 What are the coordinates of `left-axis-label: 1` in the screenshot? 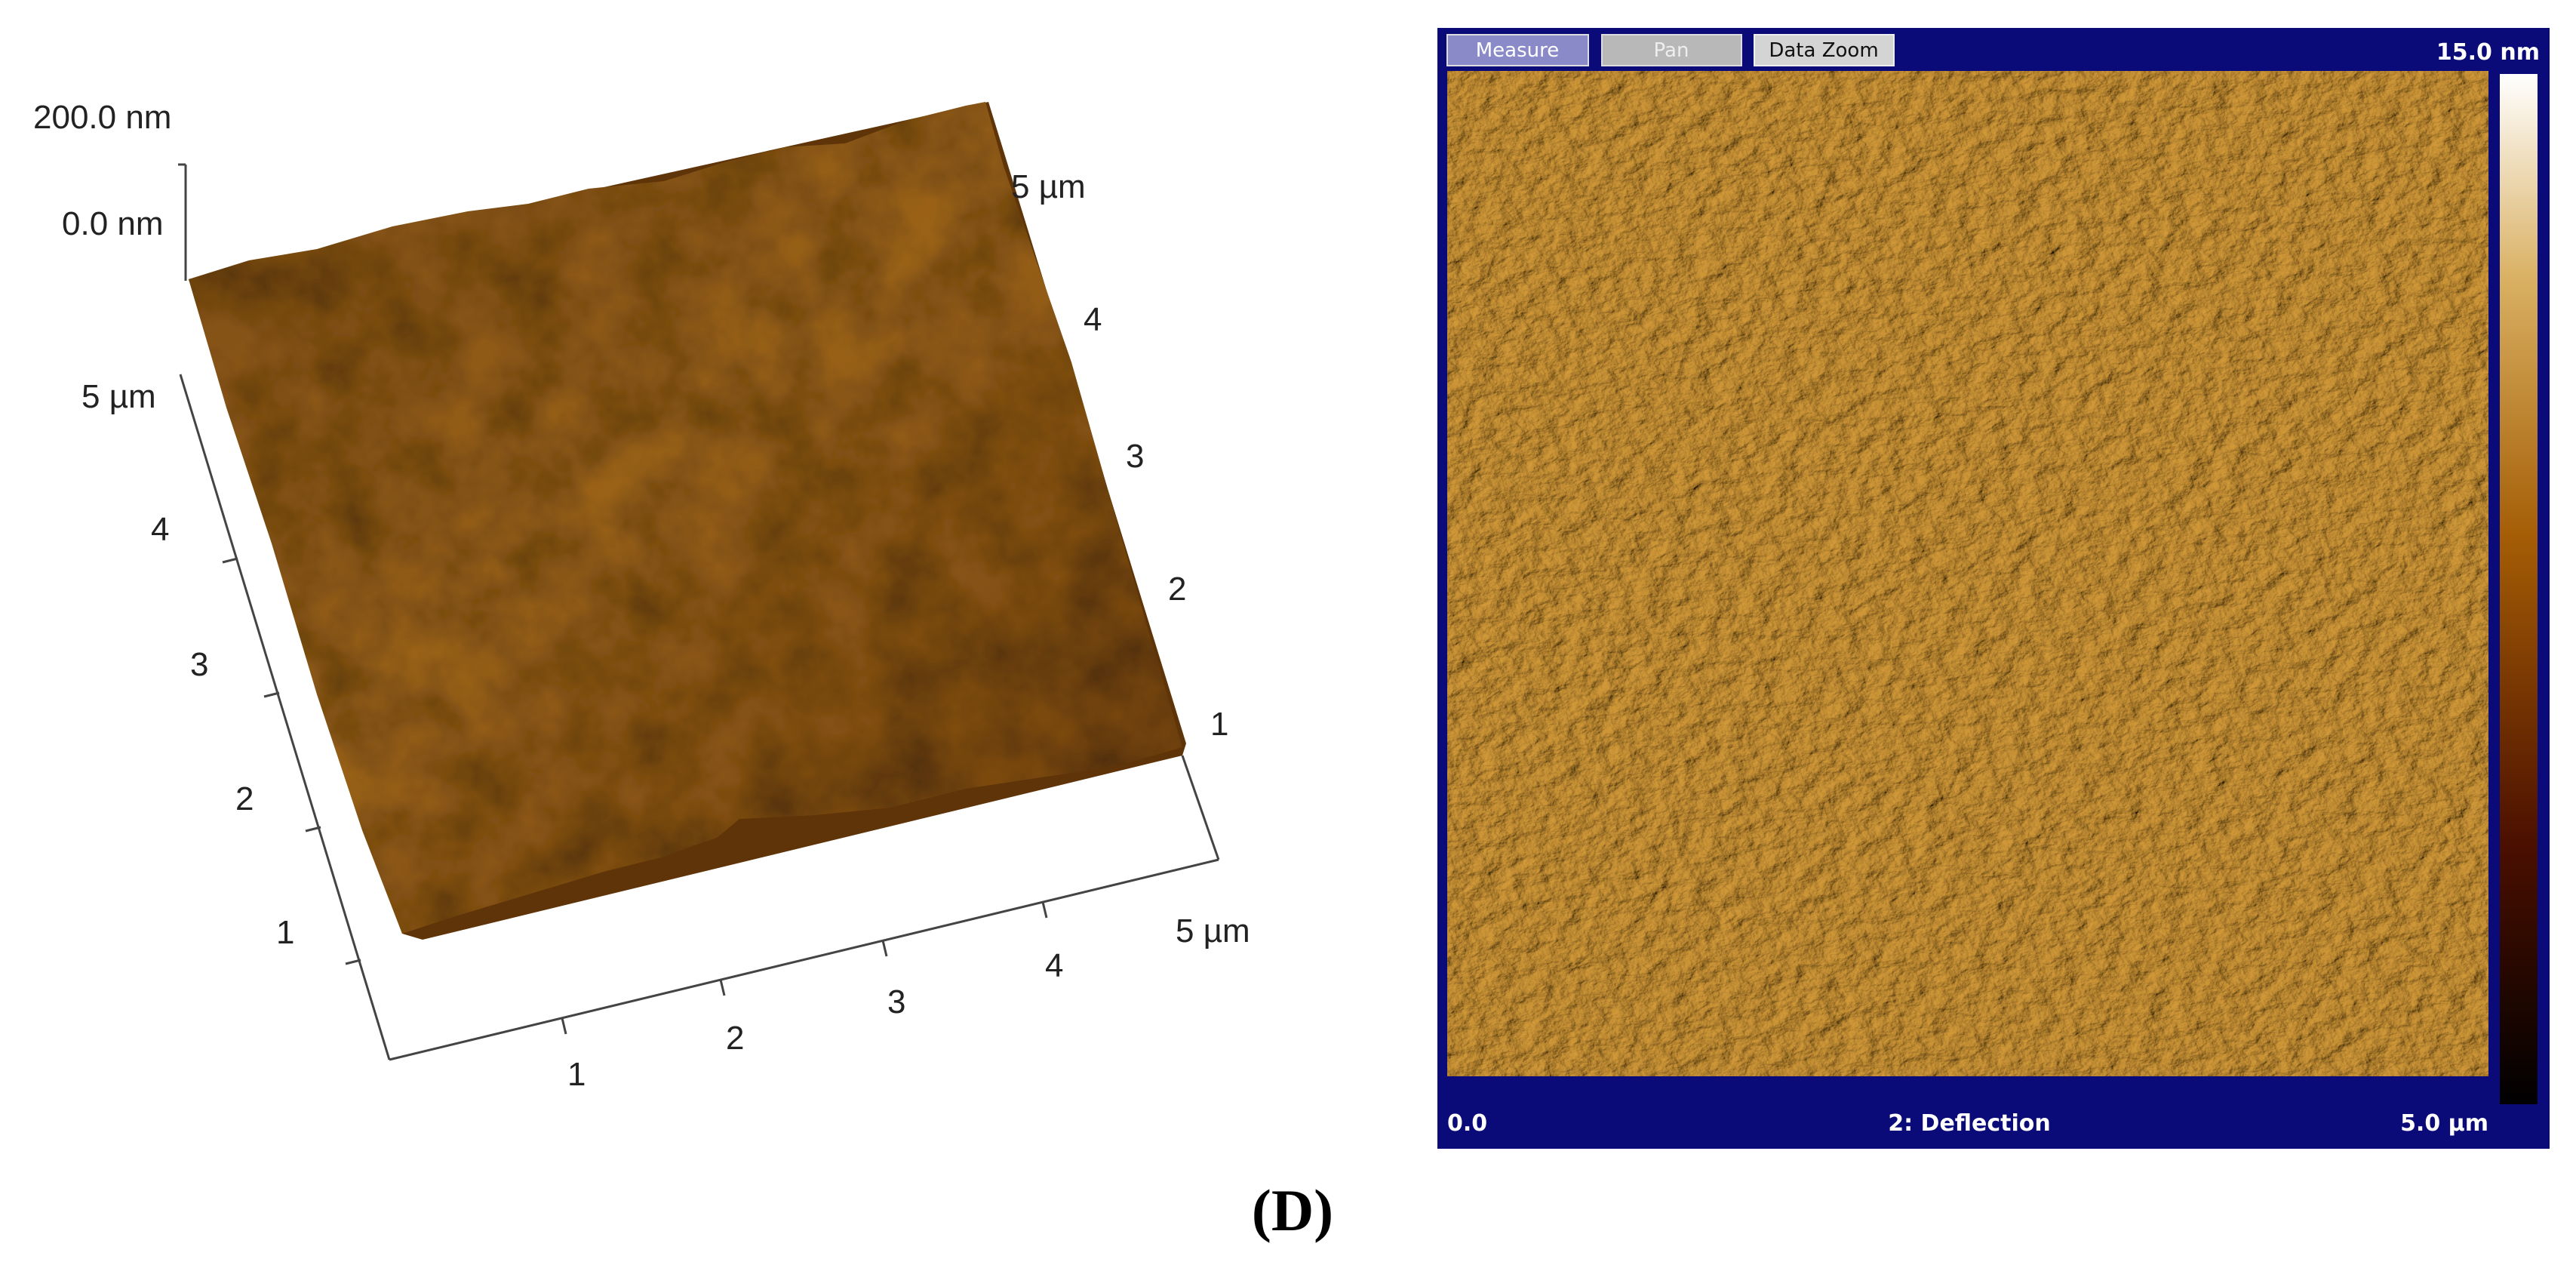 It's located at (285, 932).